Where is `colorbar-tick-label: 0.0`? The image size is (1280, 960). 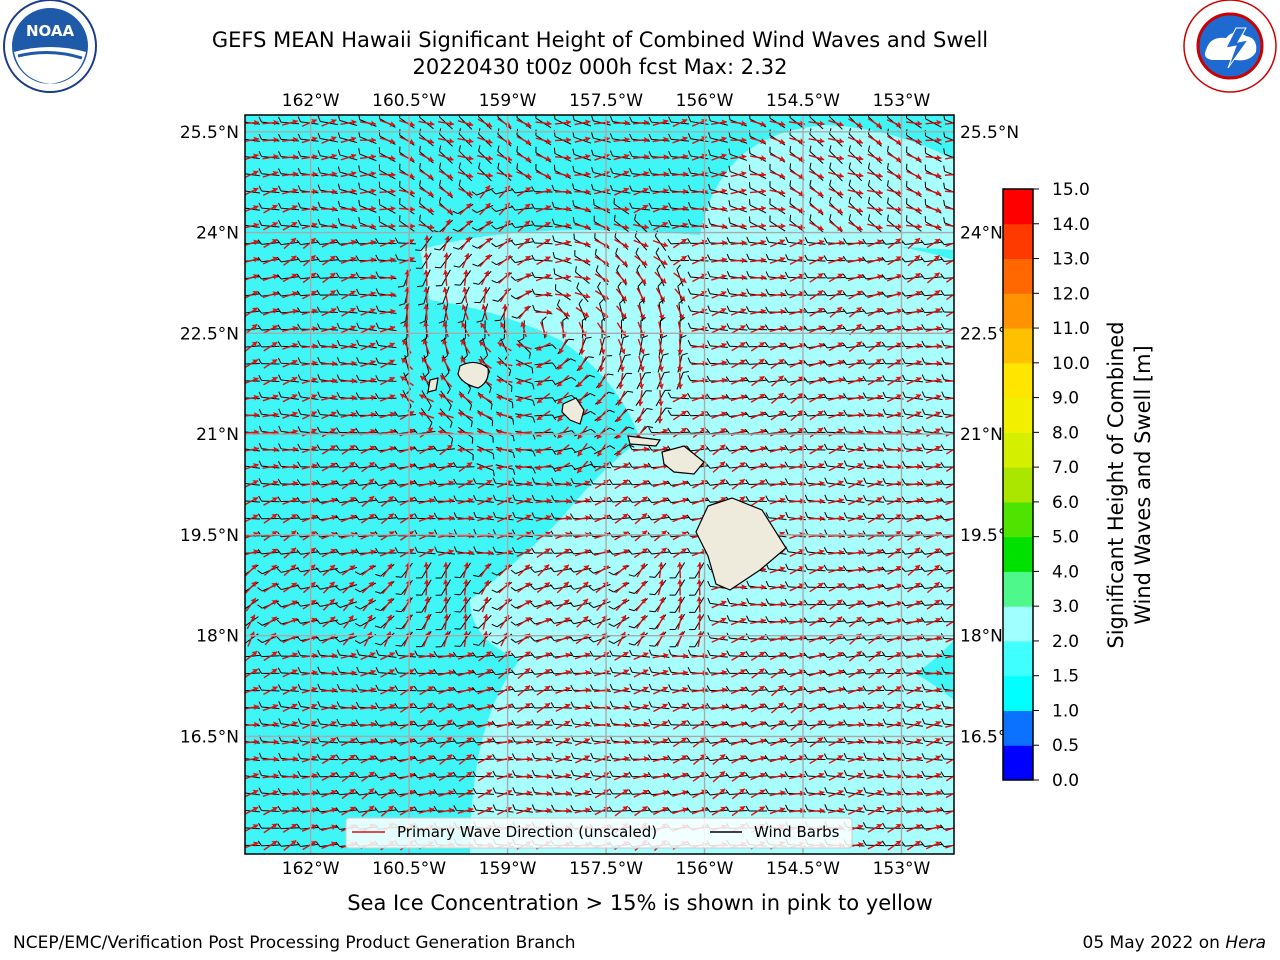
colorbar-tick-label: 0.0 is located at coordinates (1065, 781).